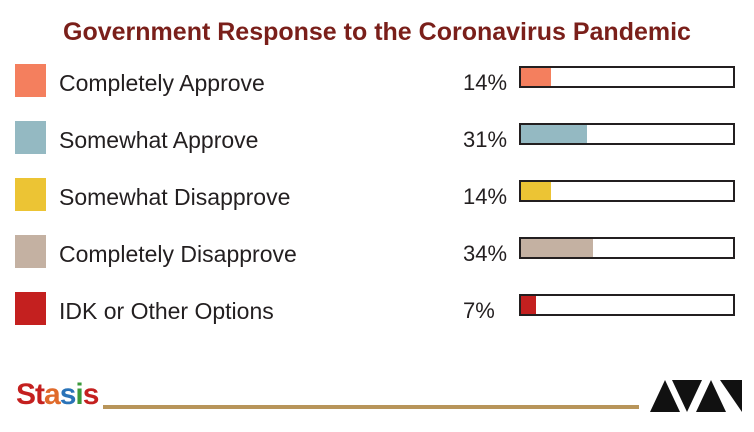 The width and height of the screenshot is (754, 432). What do you see at coordinates (377, 141) in the screenshot?
I see `chart-row: Somewhat Approve 31%` at bounding box center [377, 141].